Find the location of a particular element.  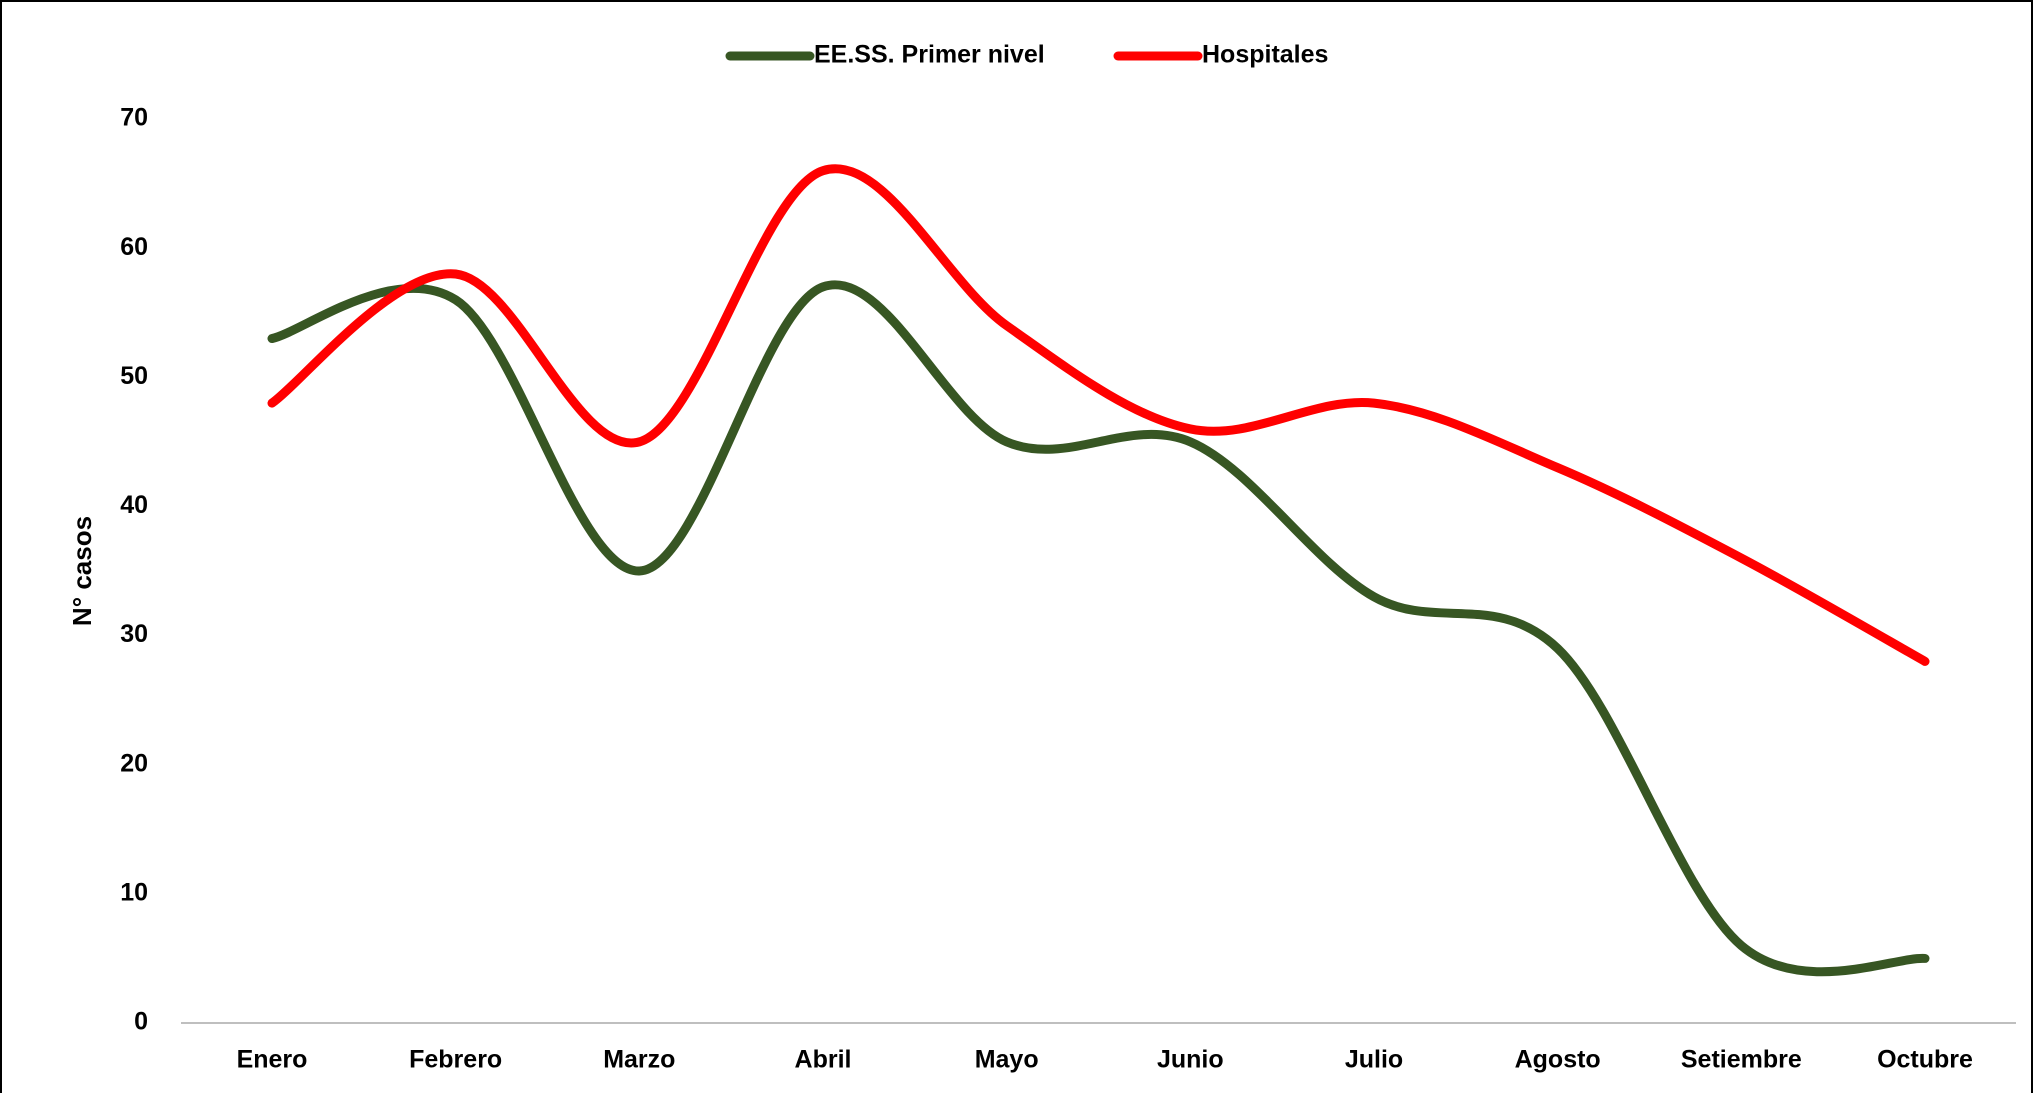

x-tick-label: Abril is located at coordinates (823, 1060).